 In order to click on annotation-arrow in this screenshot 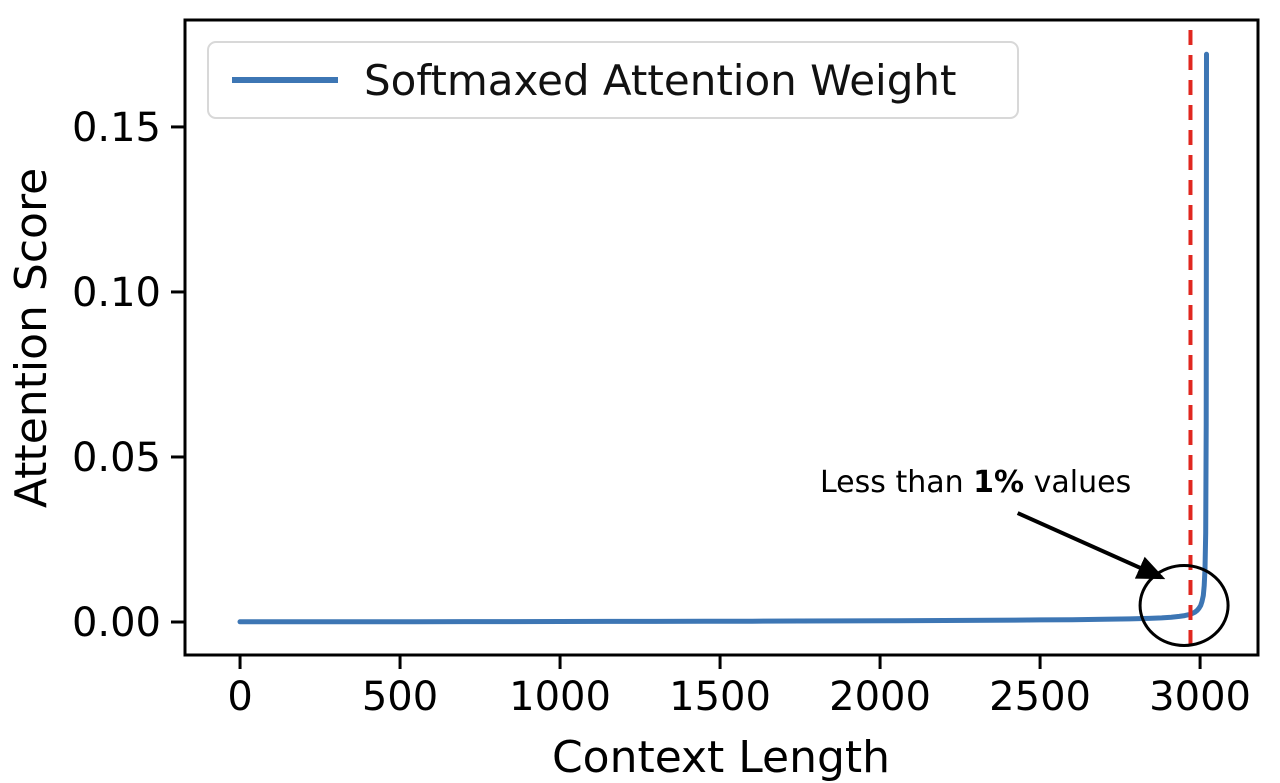, I will do `click(1091, 545)`.